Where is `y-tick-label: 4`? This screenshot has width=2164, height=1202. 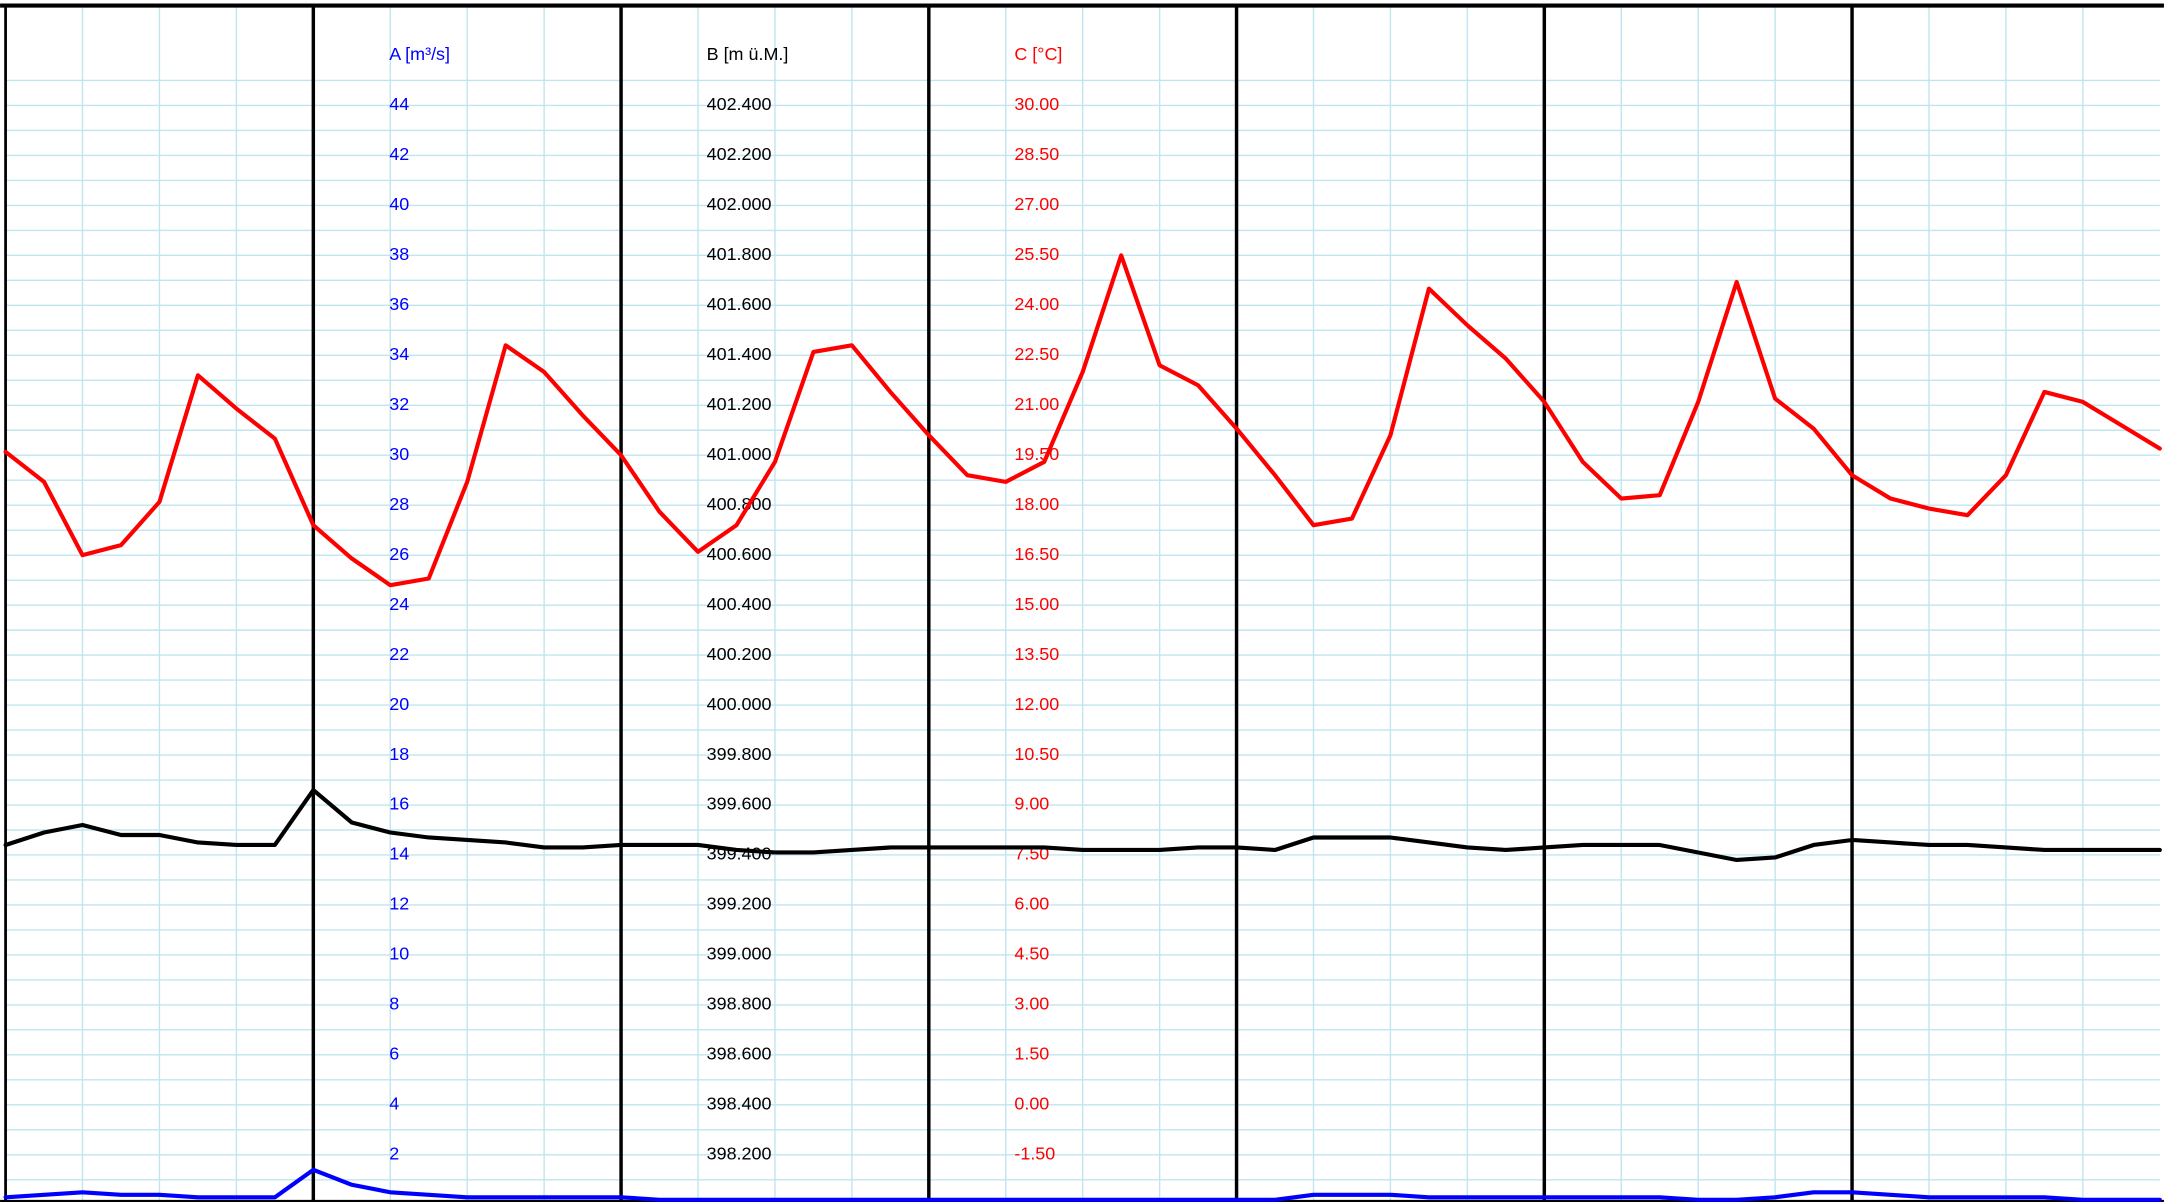
y-tick-label: 4 is located at coordinates (394, 1104).